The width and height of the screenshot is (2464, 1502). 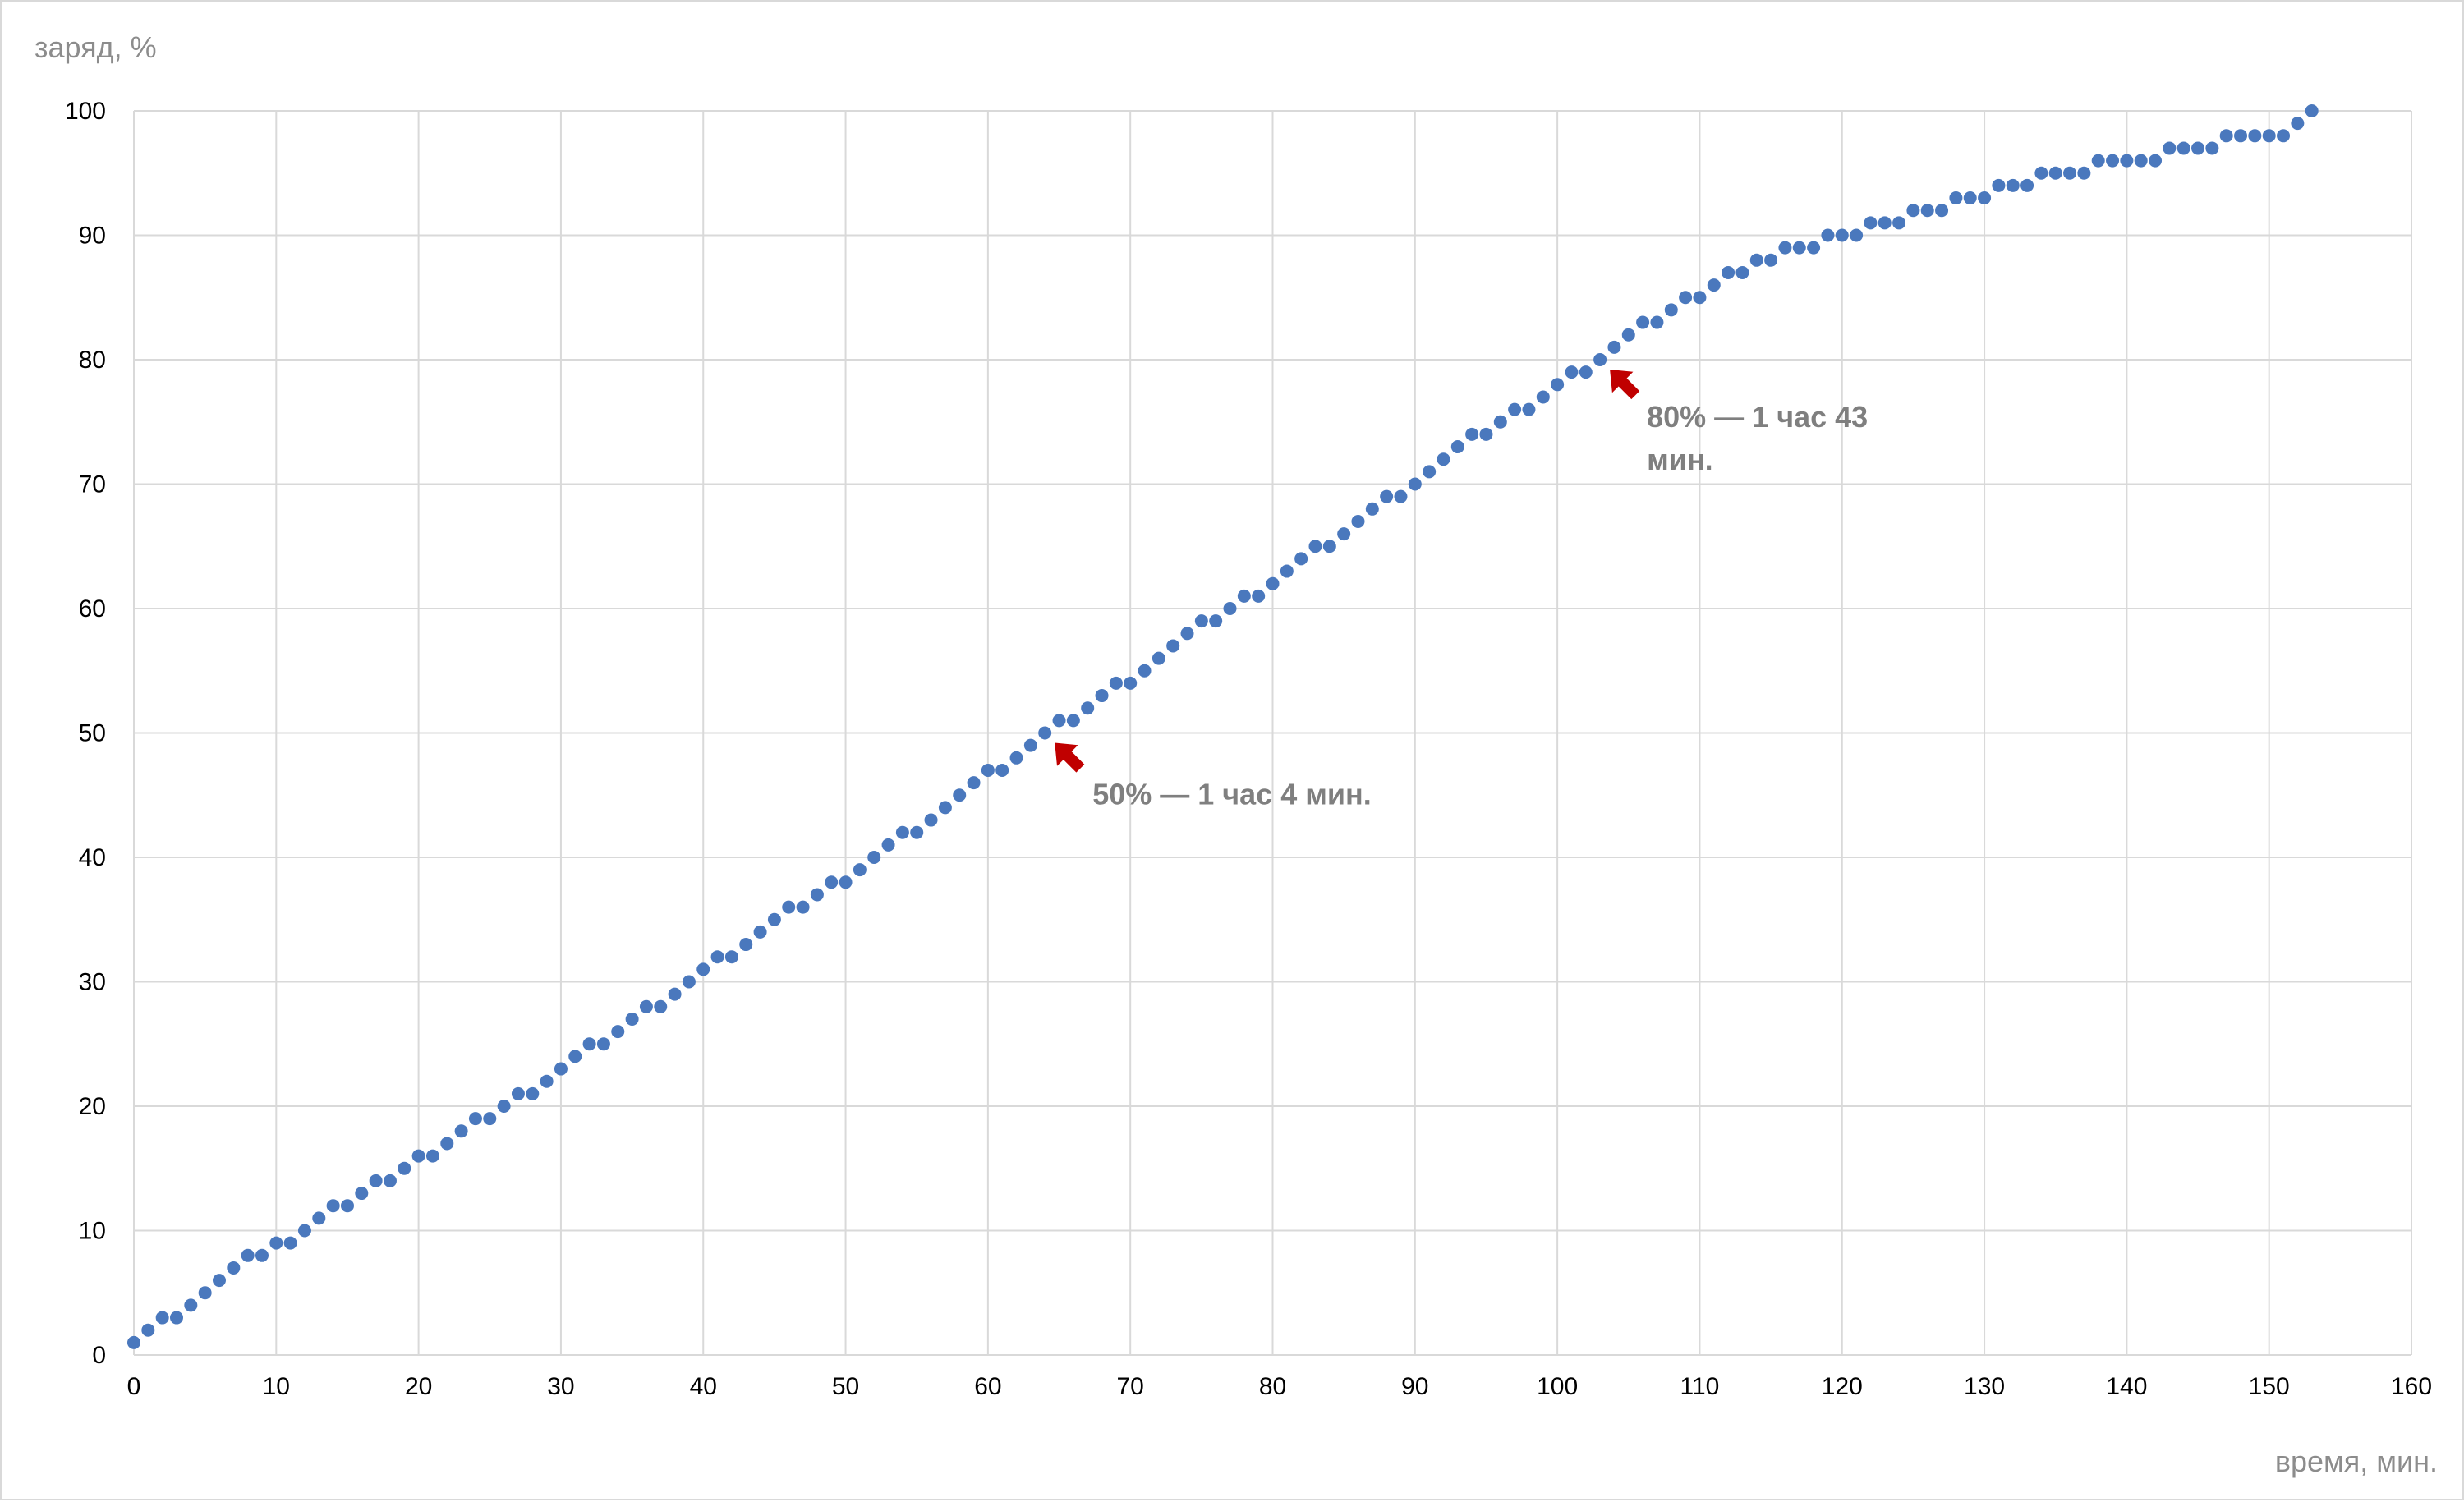 What do you see at coordinates (85, 111) in the screenshot?
I see `y-tick-label: 100` at bounding box center [85, 111].